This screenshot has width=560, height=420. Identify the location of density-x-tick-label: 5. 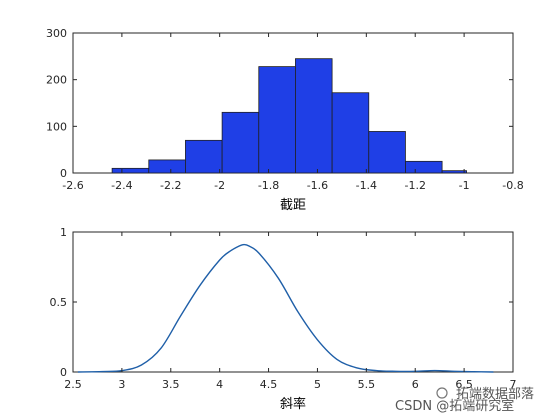
(317, 384).